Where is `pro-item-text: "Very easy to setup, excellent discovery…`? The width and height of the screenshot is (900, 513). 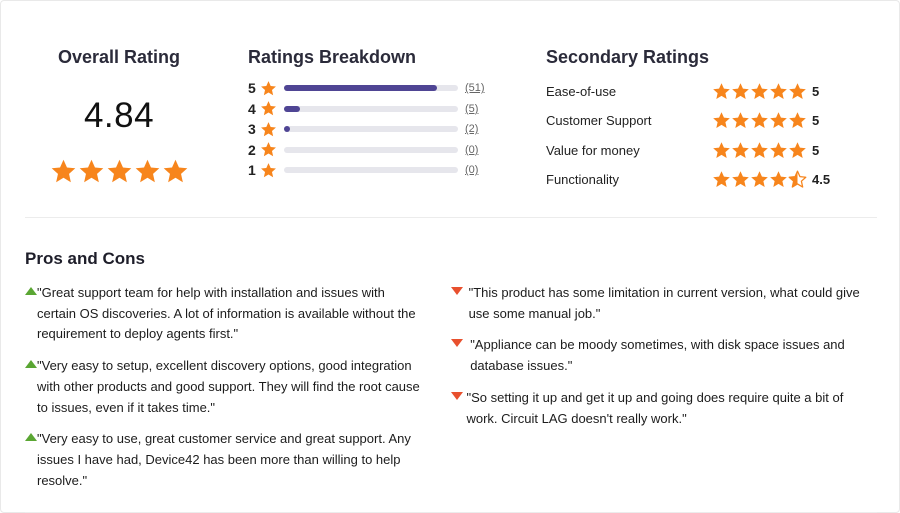 pro-item-text: "Very easy to setup, excellent discovery… is located at coordinates (228, 386).